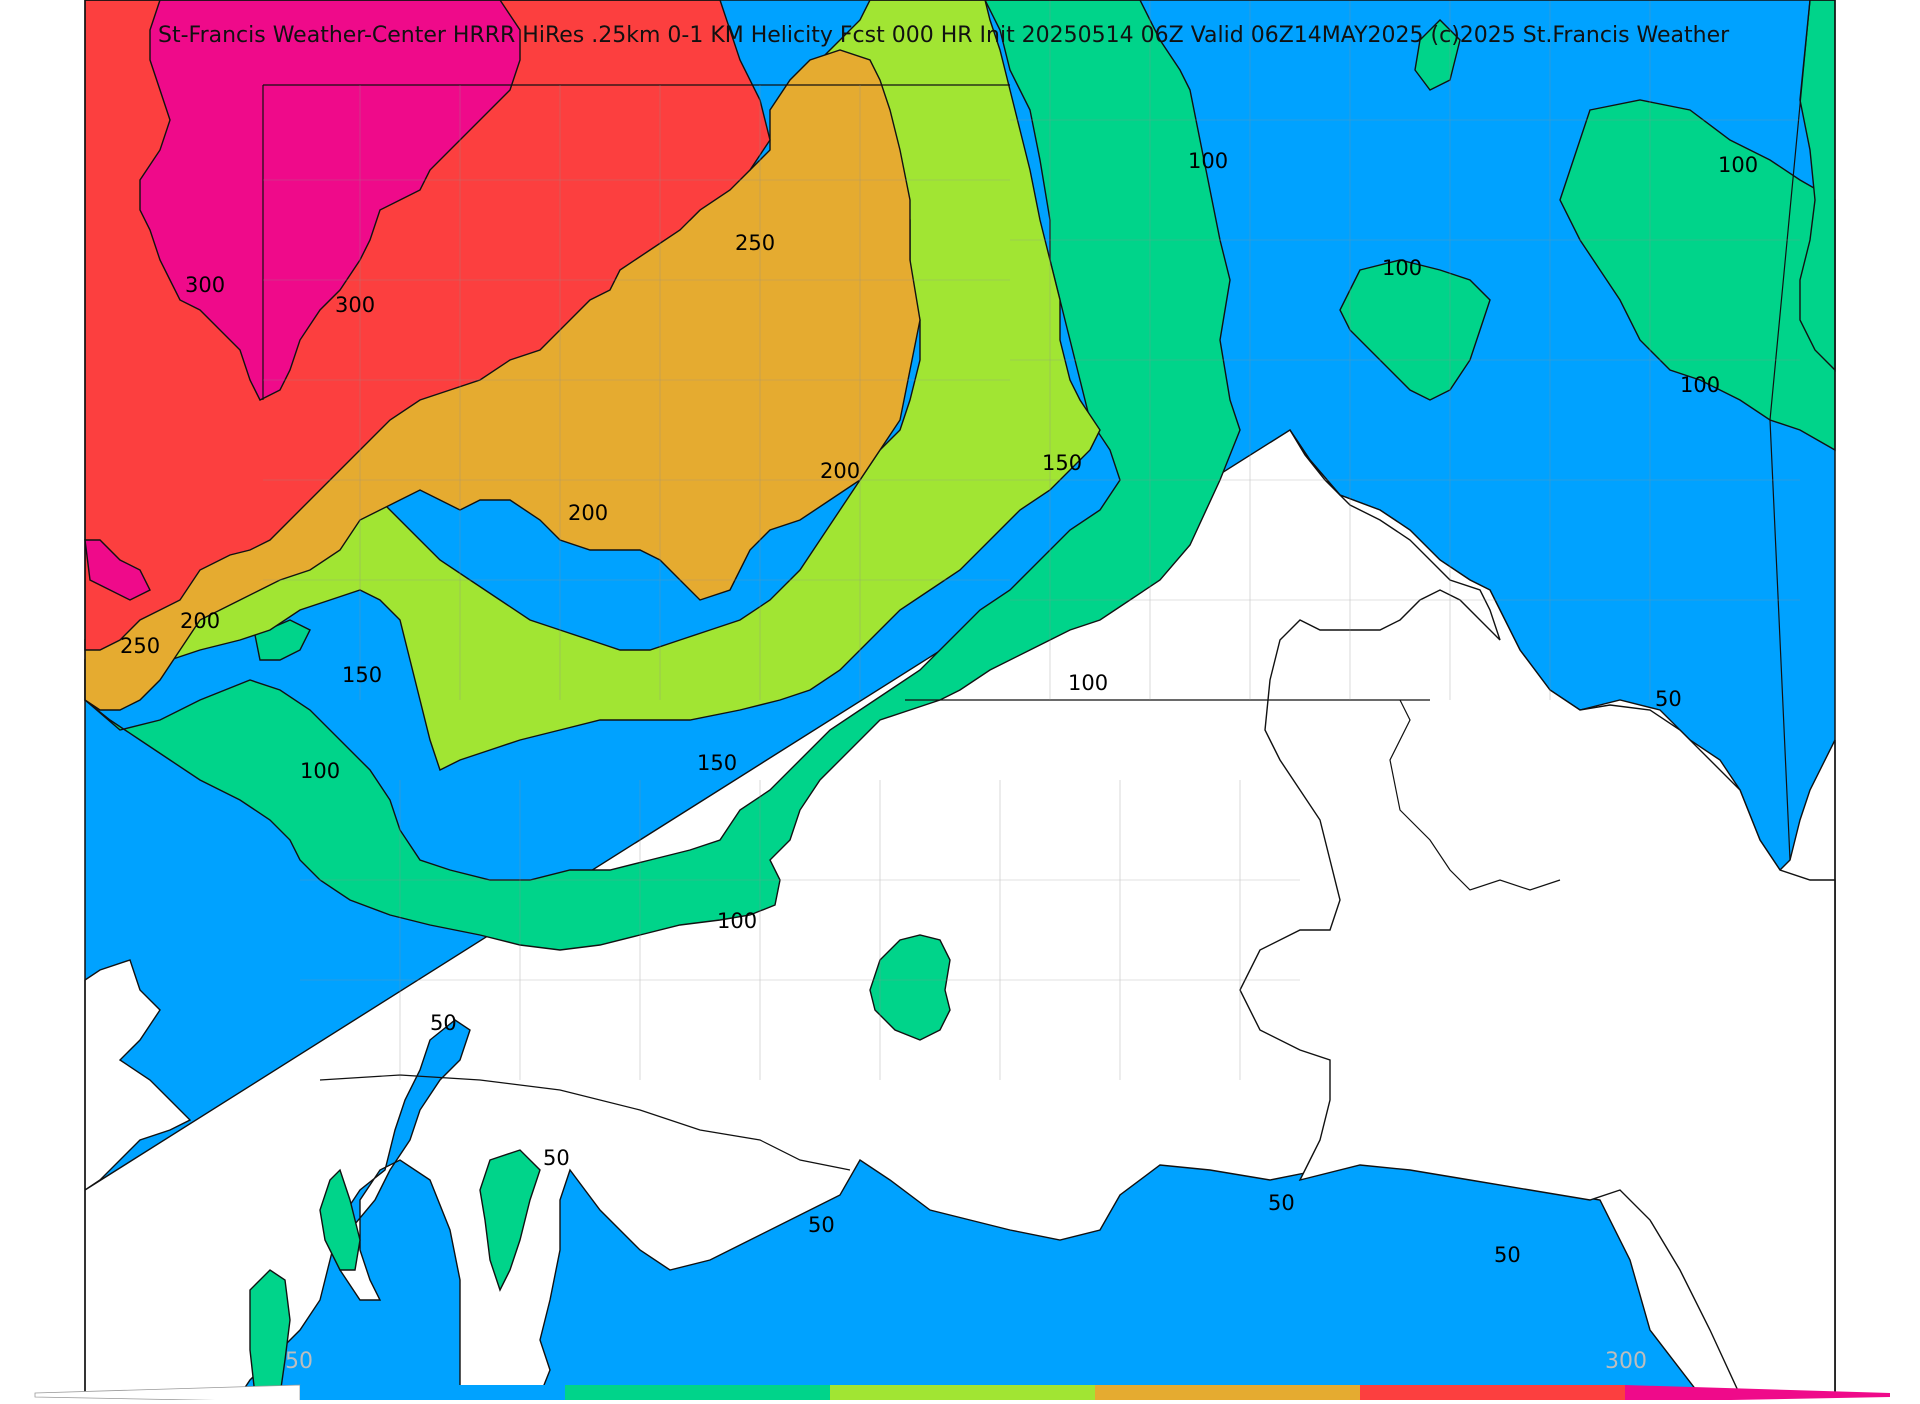  Describe the element at coordinates (299, 1361) in the screenshot. I see `colorbar-left-label: 50` at that location.